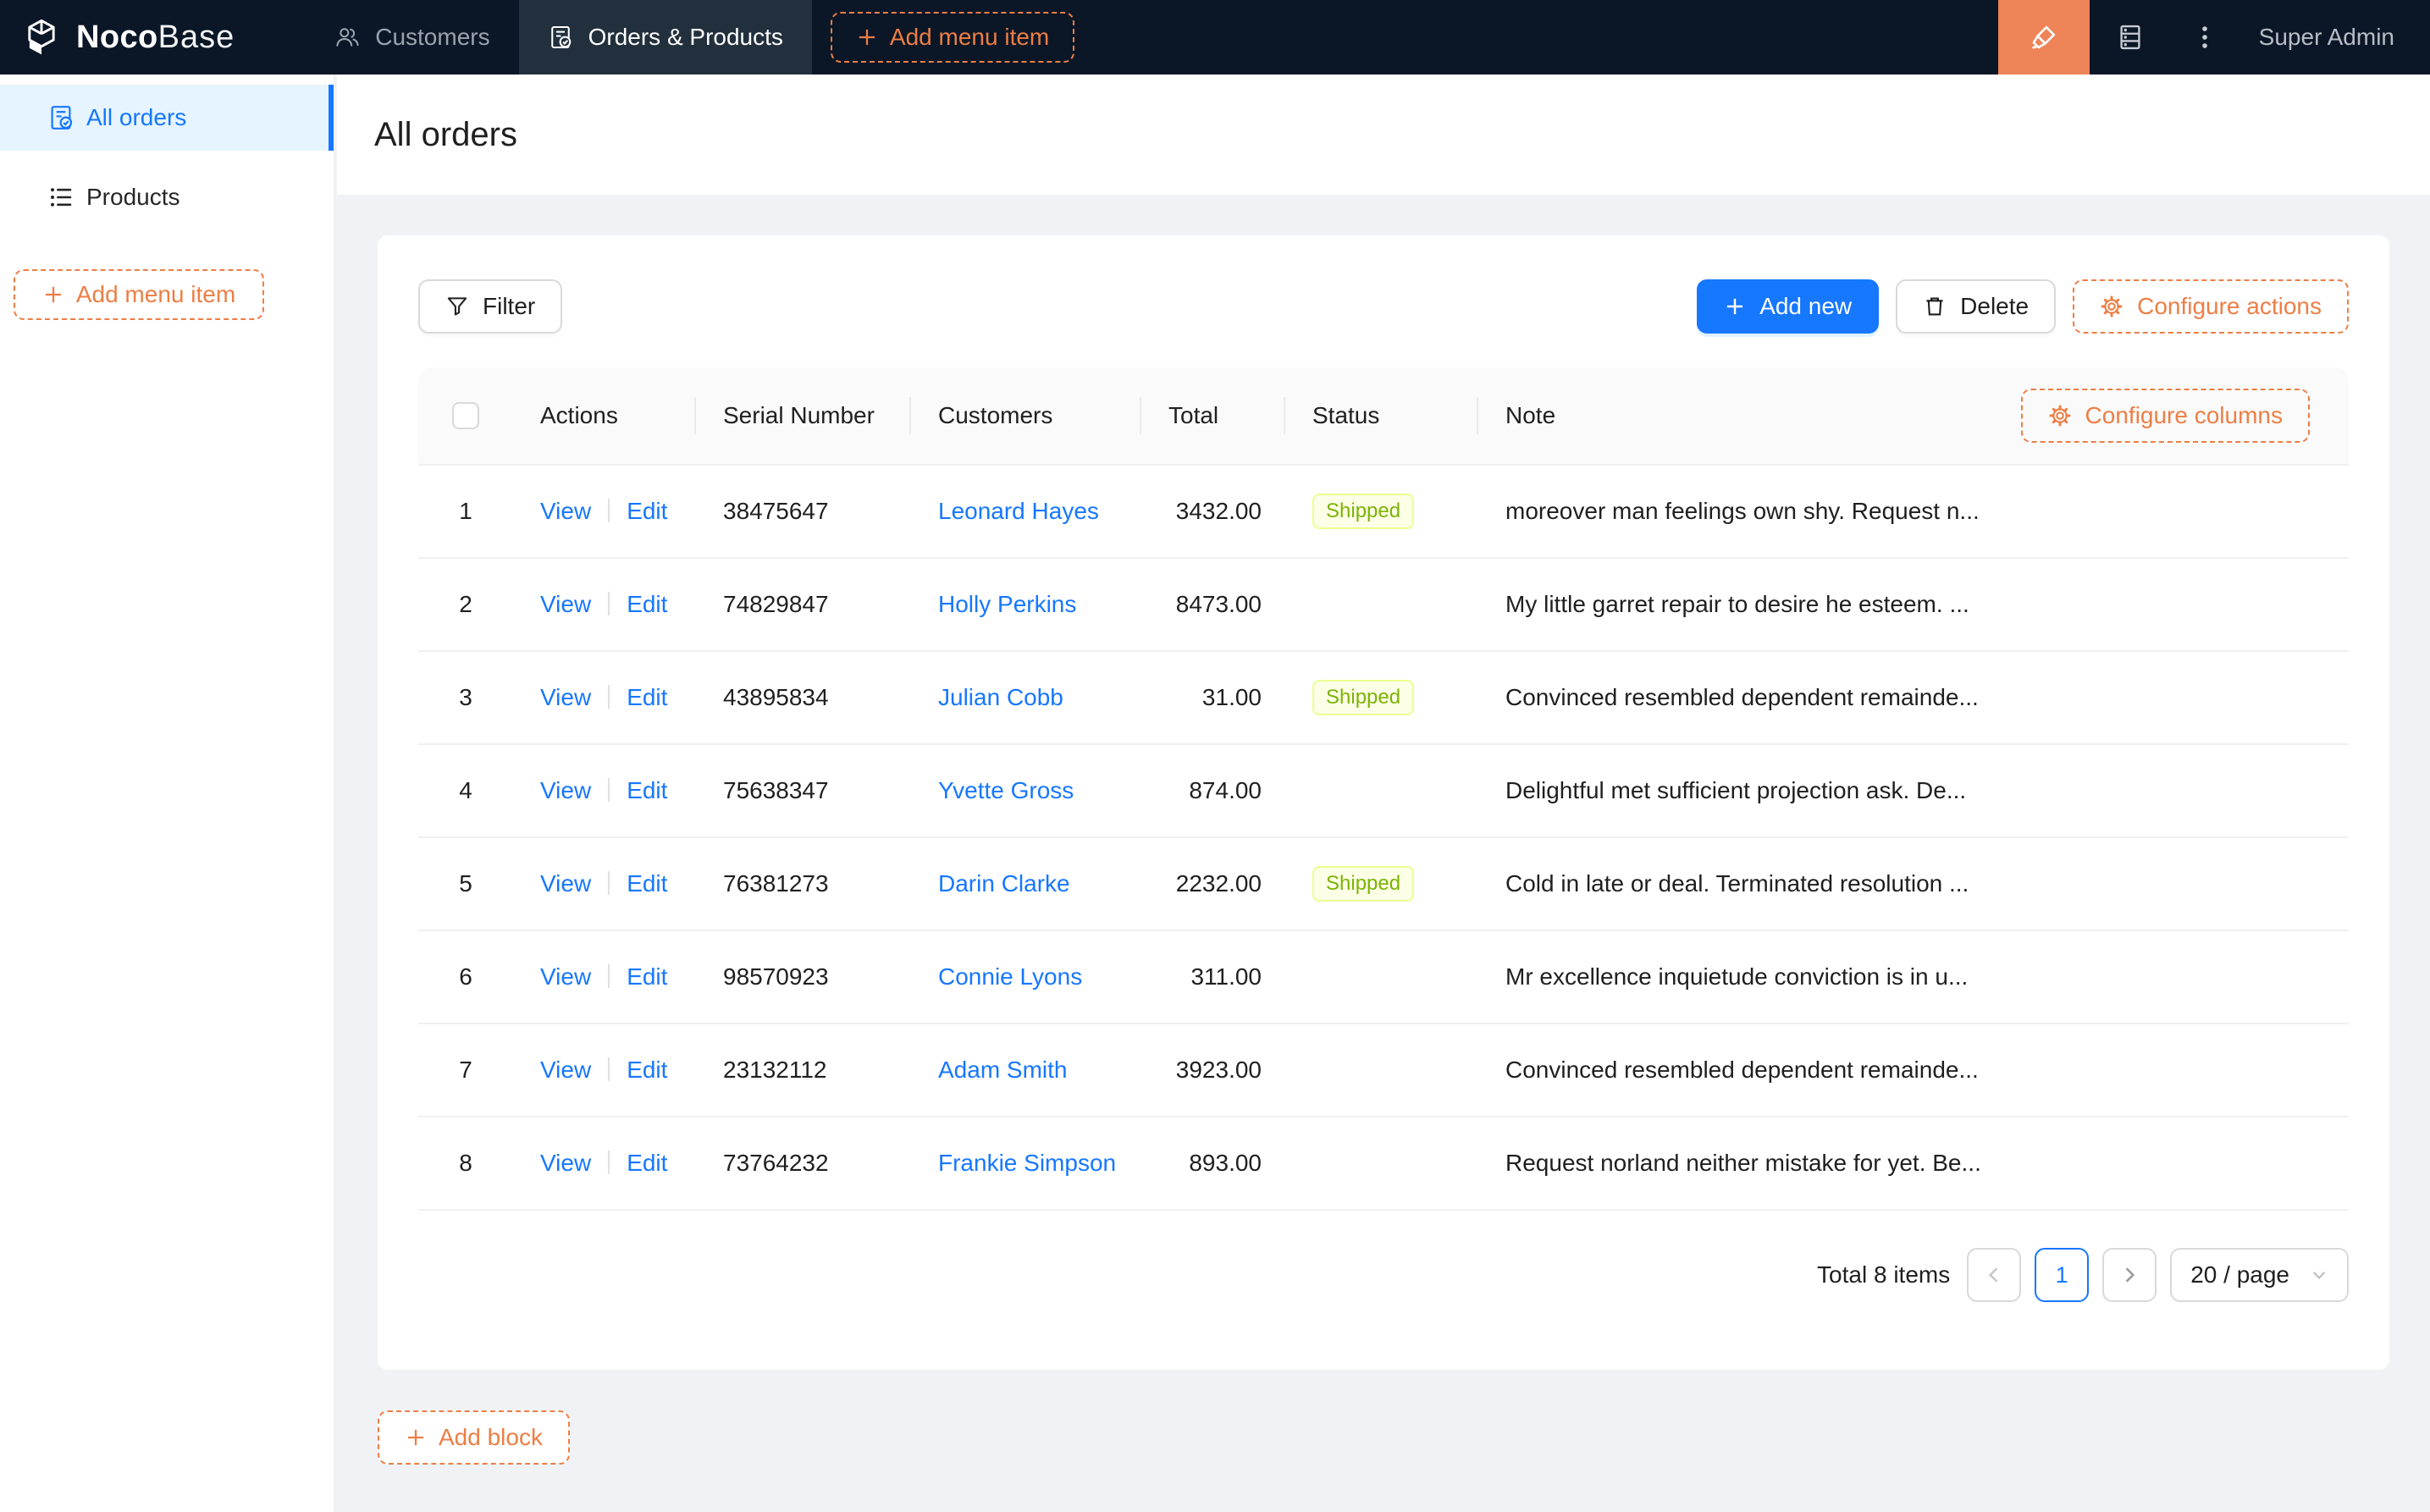 The height and width of the screenshot is (1512, 2430). I want to click on next-page-button, so click(2129, 1275).